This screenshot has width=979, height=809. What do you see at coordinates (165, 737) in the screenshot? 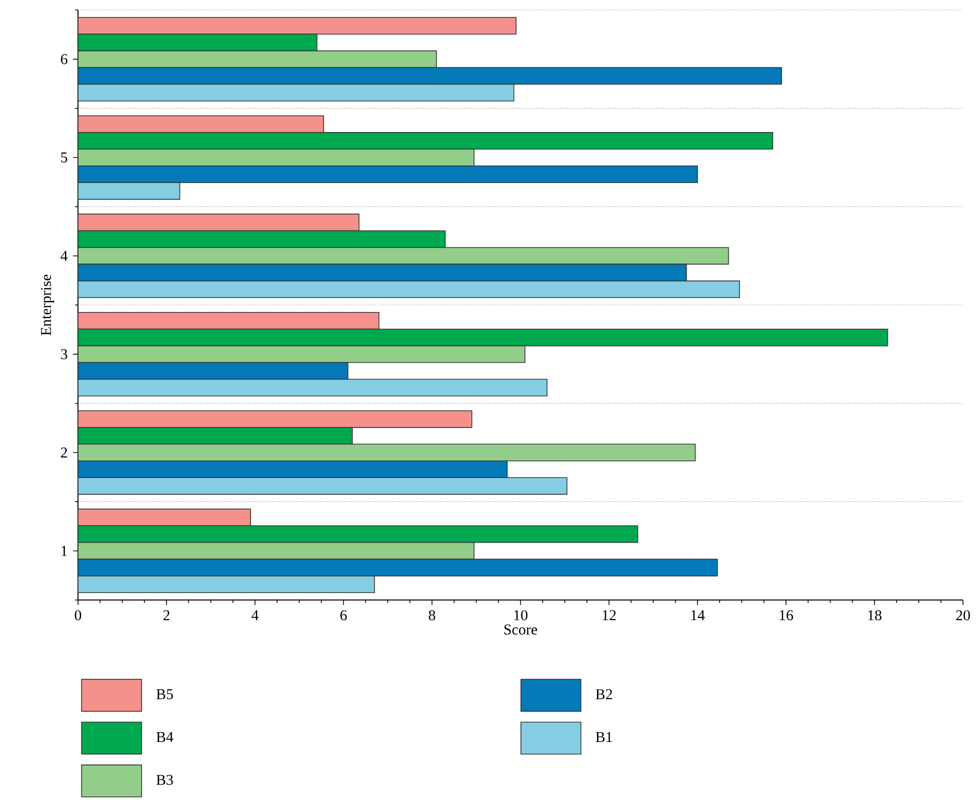
I see `legend-label: B4` at bounding box center [165, 737].